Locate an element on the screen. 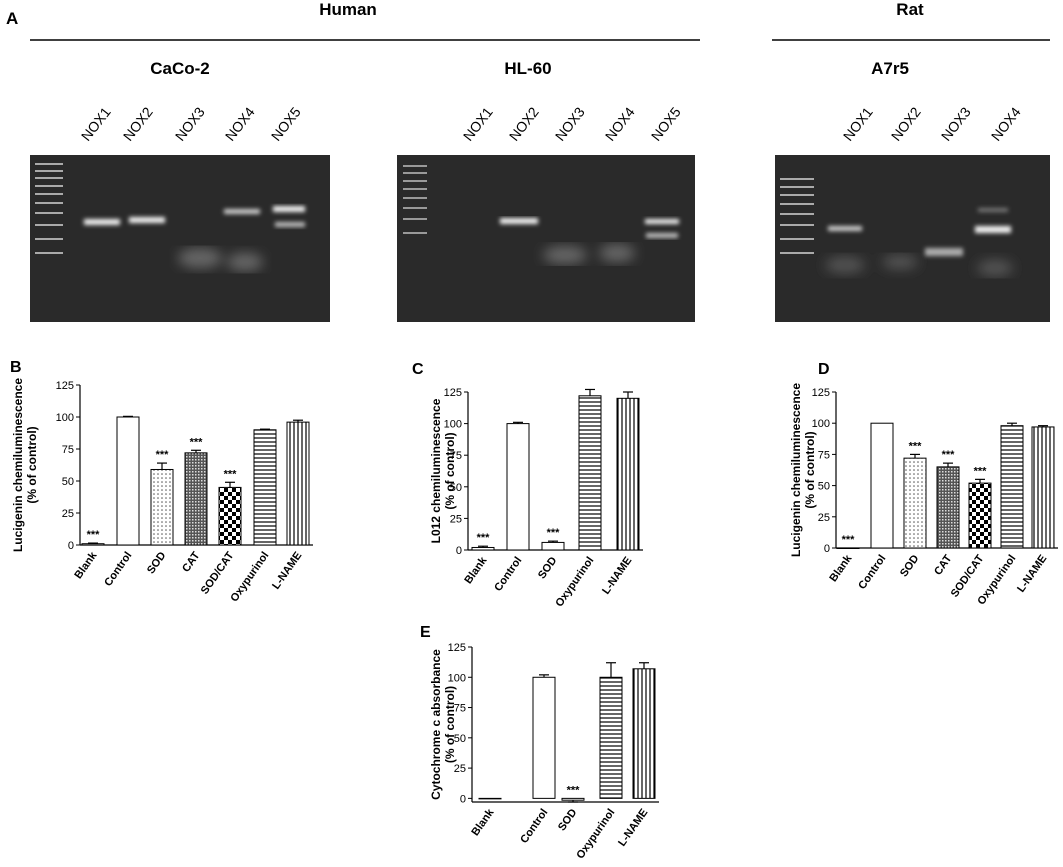 The height and width of the screenshot is (867, 1063). panel-label: E is located at coordinates (425, 632).